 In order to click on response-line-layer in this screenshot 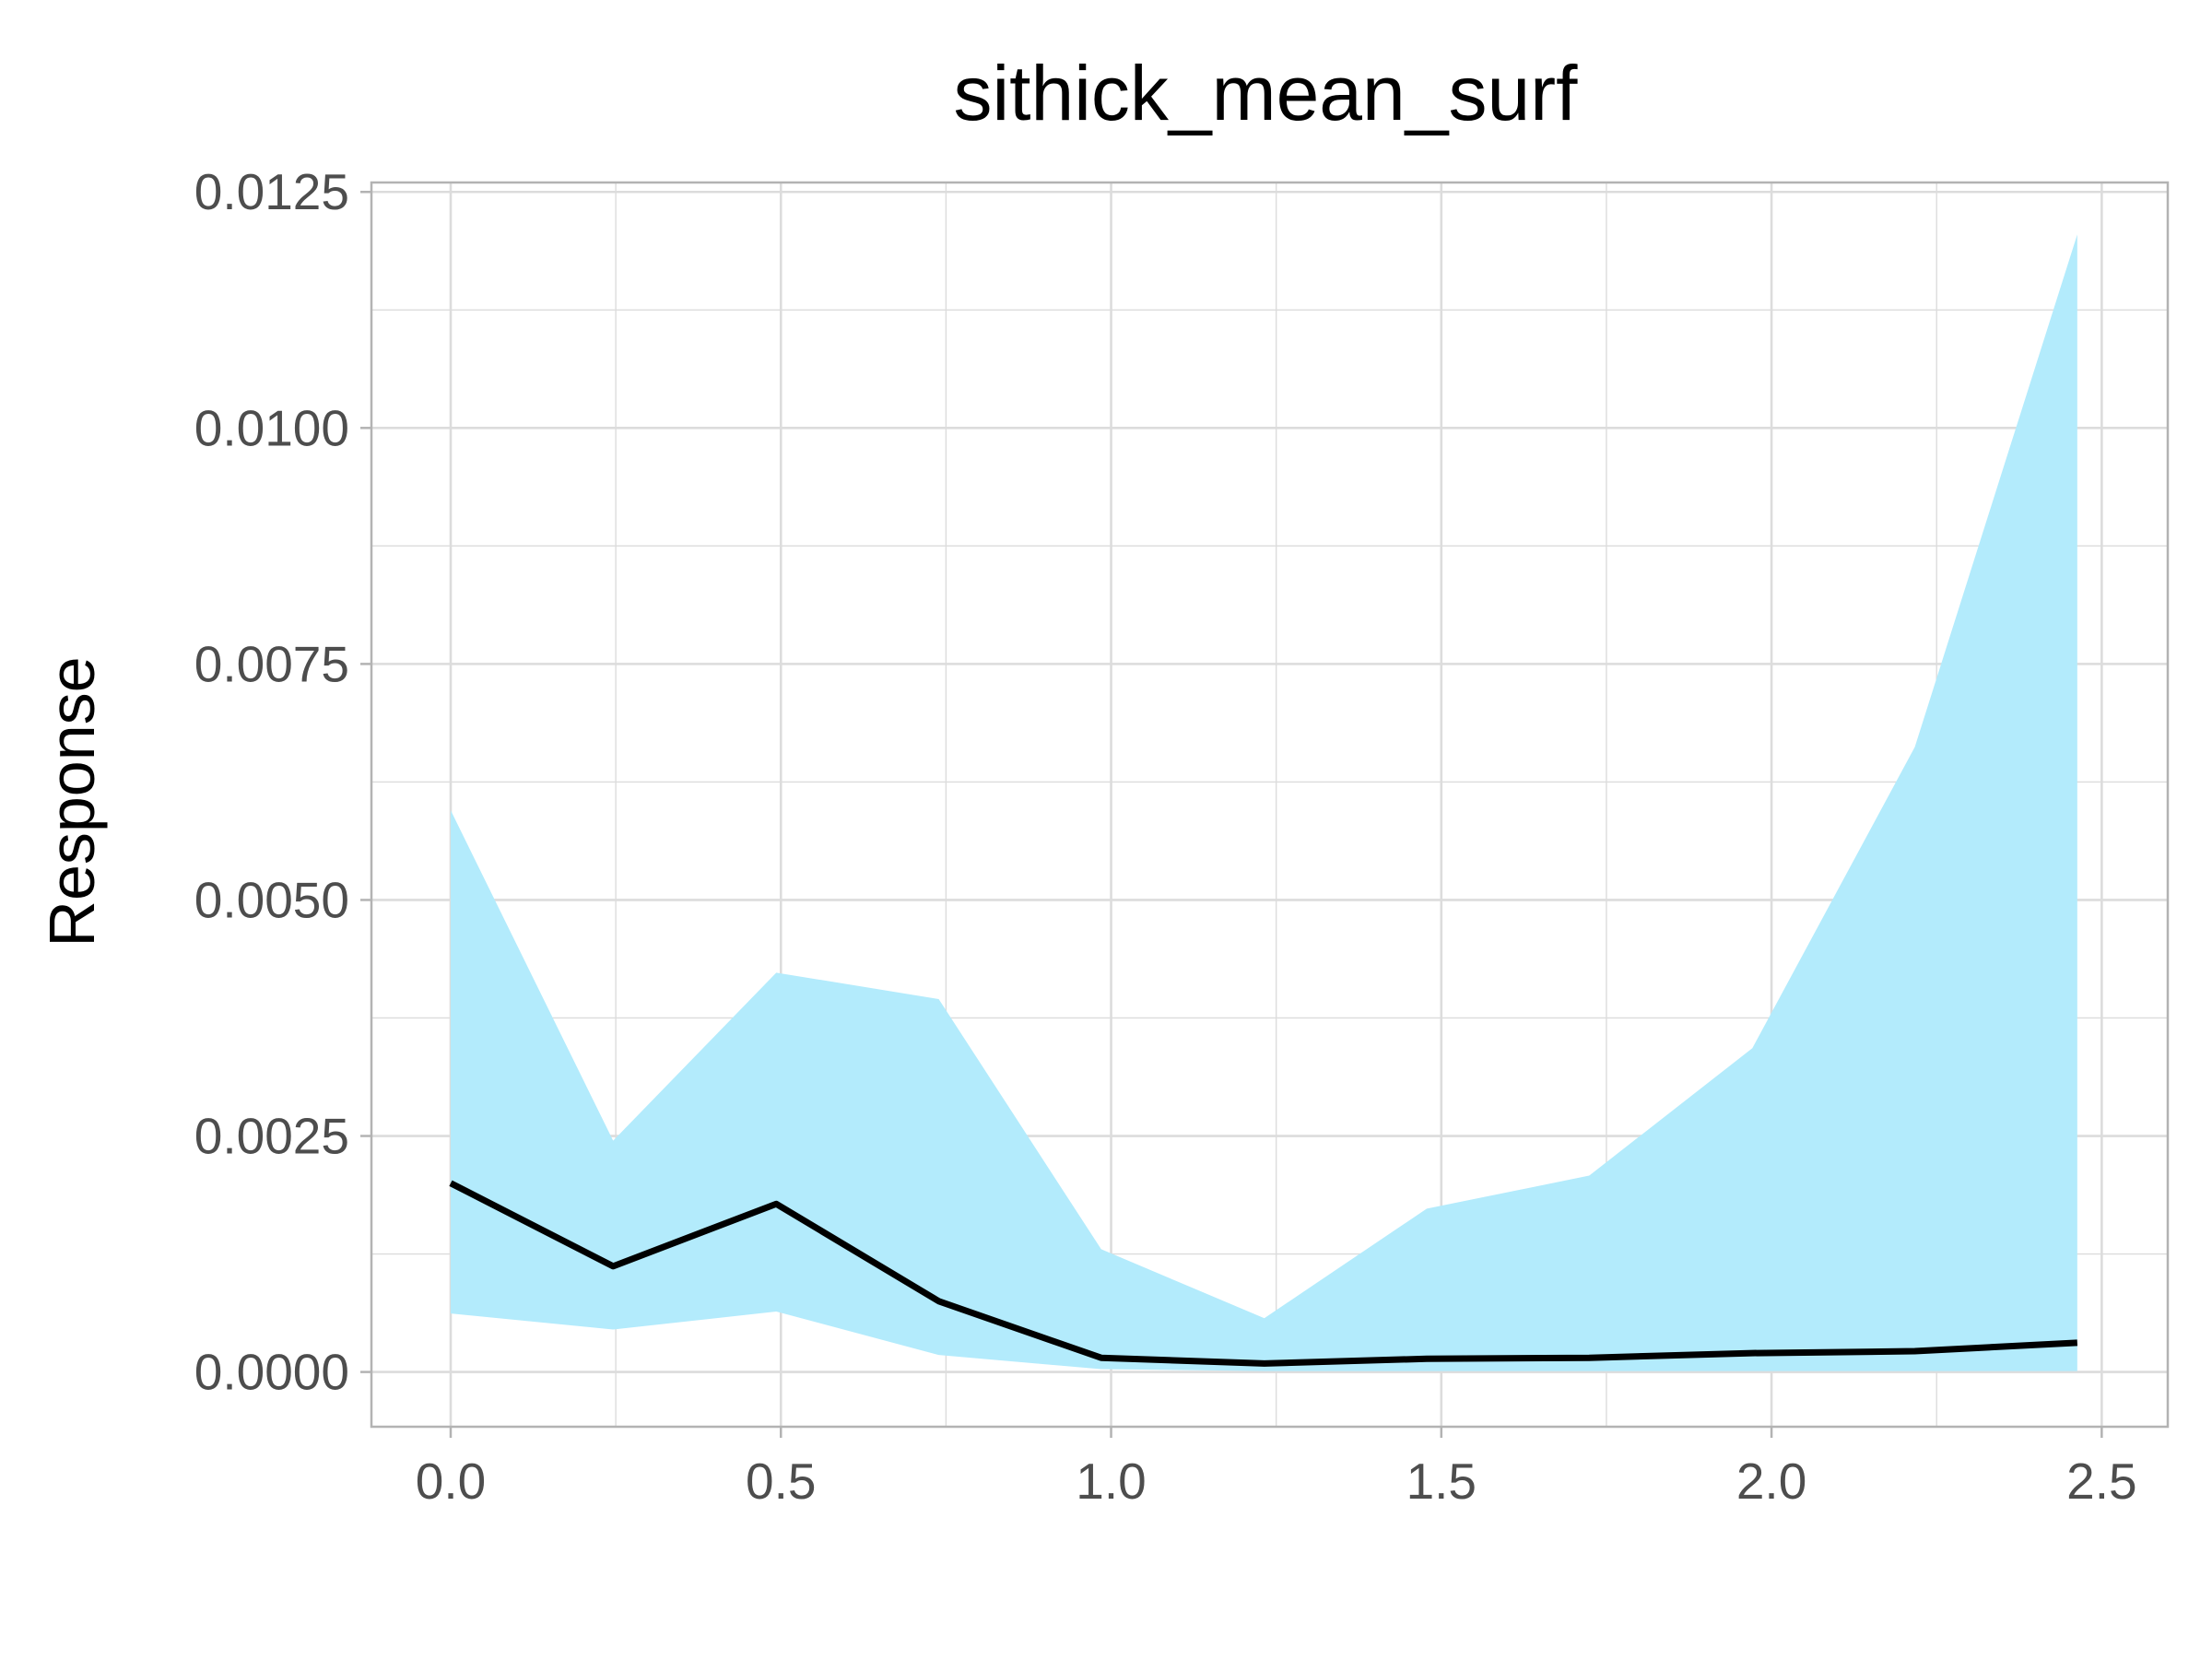, I will do `click(1263, 1273)`.